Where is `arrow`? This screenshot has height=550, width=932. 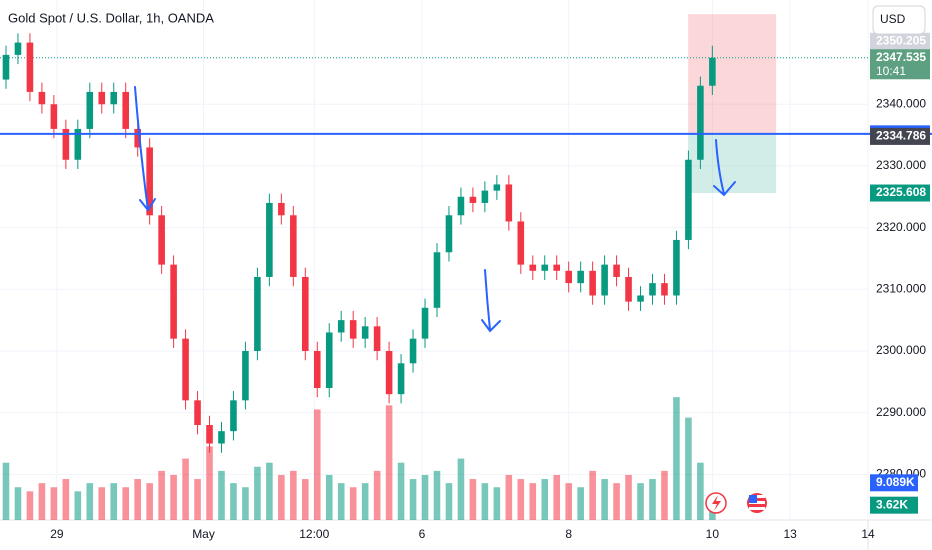
arrow is located at coordinates (491, 301).